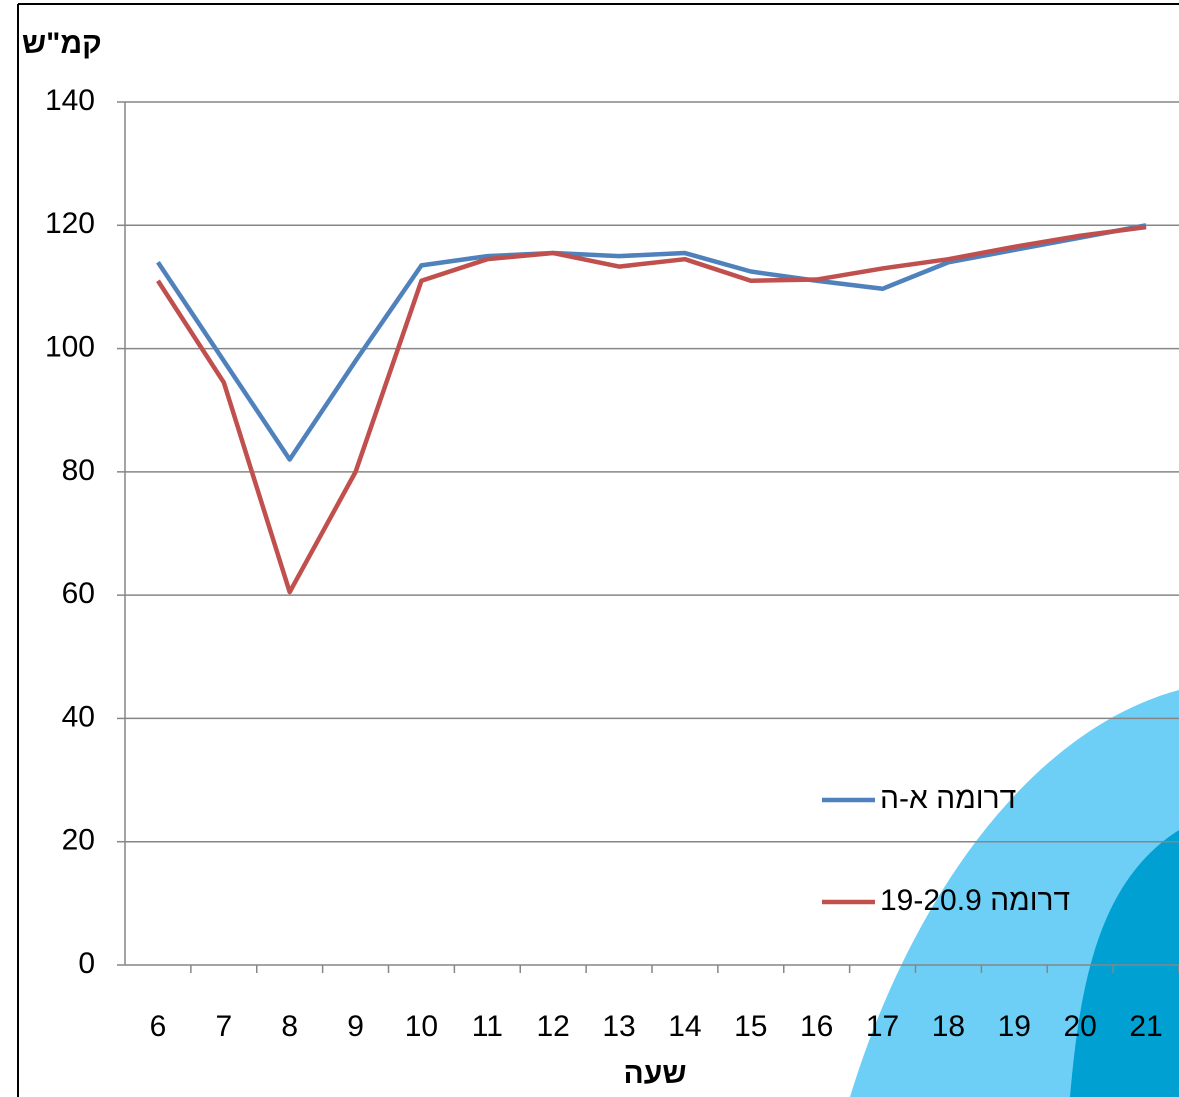 This screenshot has width=1179, height=1097. I want to click on x-tick-label: 17, so click(882, 1026).